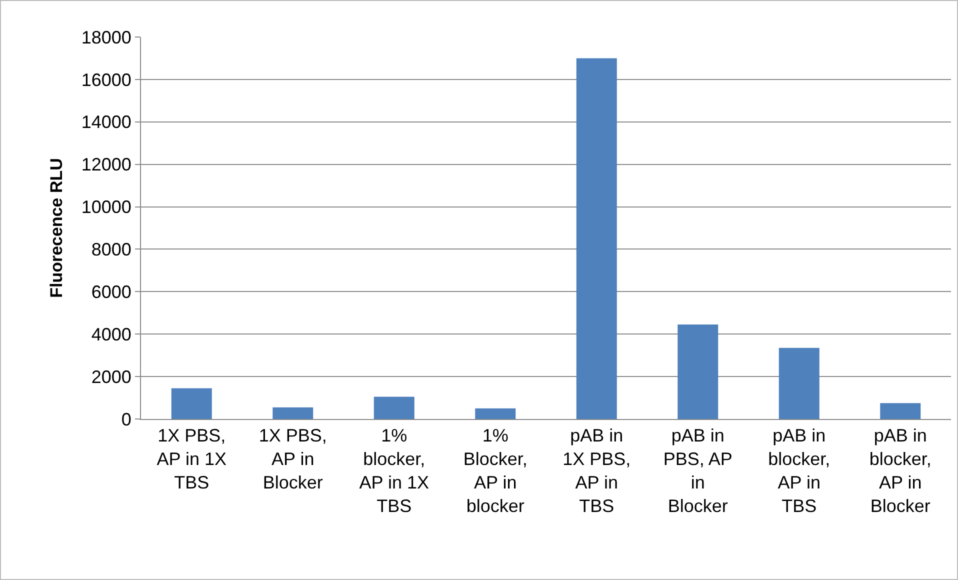 The width and height of the screenshot is (958, 580). Describe the element at coordinates (106, 80) in the screenshot. I see `y-tick-label: 16000` at that location.